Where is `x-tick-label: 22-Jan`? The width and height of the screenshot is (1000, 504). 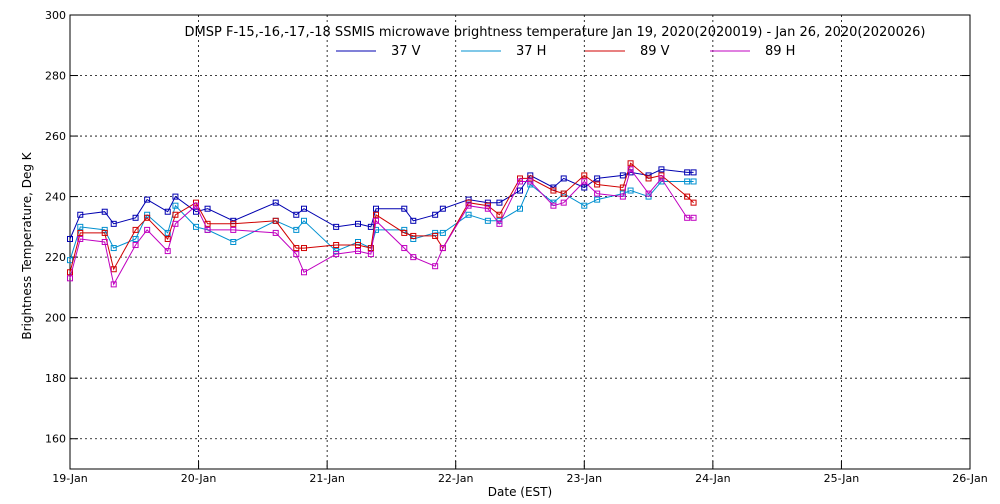 x-tick-label: 22-Jan is located at coordinates (456, 478).